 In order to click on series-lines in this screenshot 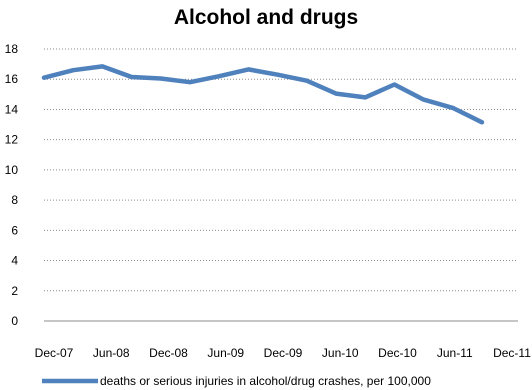, I will do `click(263, 94)`.